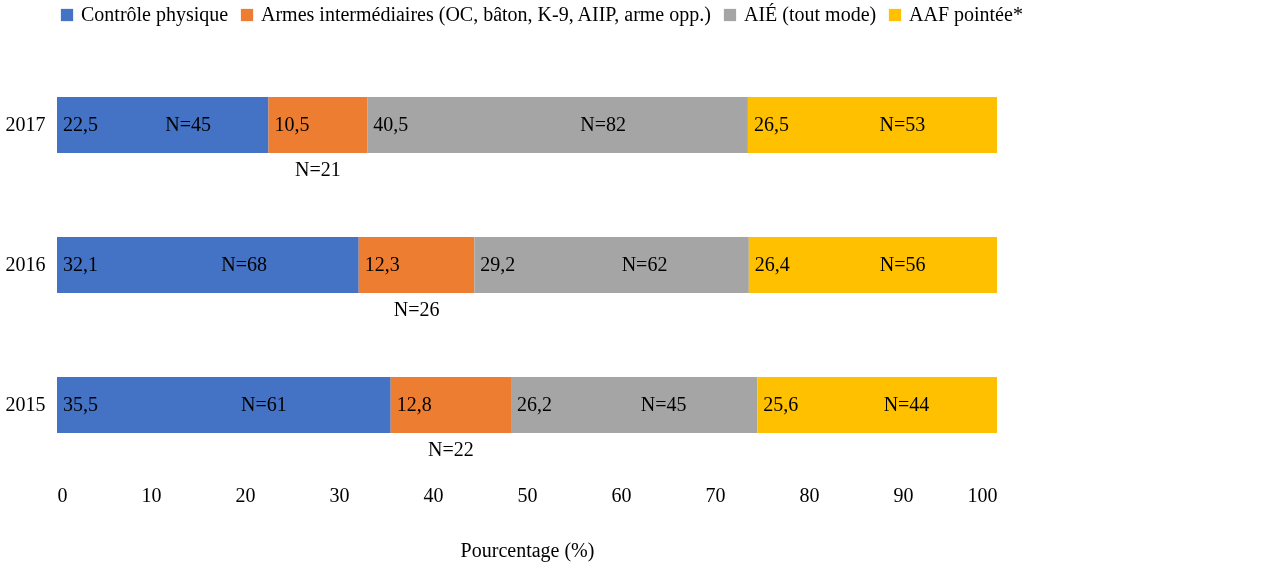  Describe the element at coordinates (906, 404) in the screenshot. I see `annotation: N=44` at that location.